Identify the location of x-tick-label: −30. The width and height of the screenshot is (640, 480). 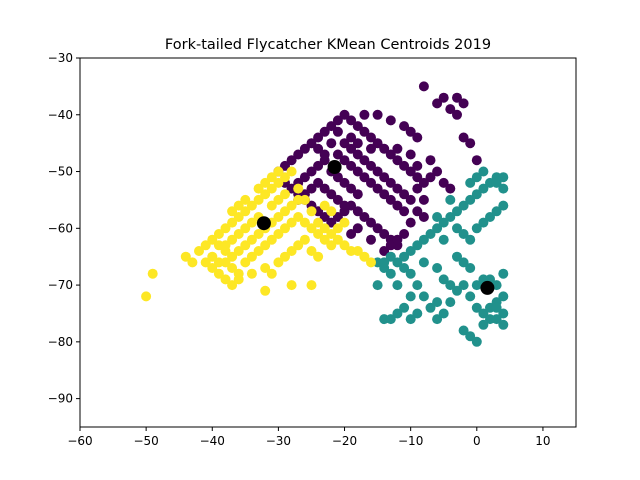
(278, 441).